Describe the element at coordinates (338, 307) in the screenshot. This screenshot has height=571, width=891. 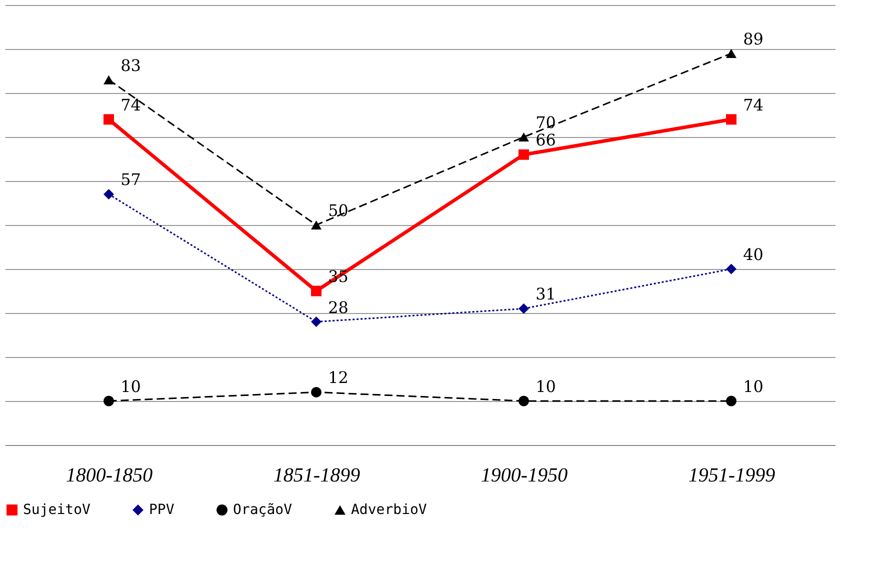
I see `data-label: 28` at that location.